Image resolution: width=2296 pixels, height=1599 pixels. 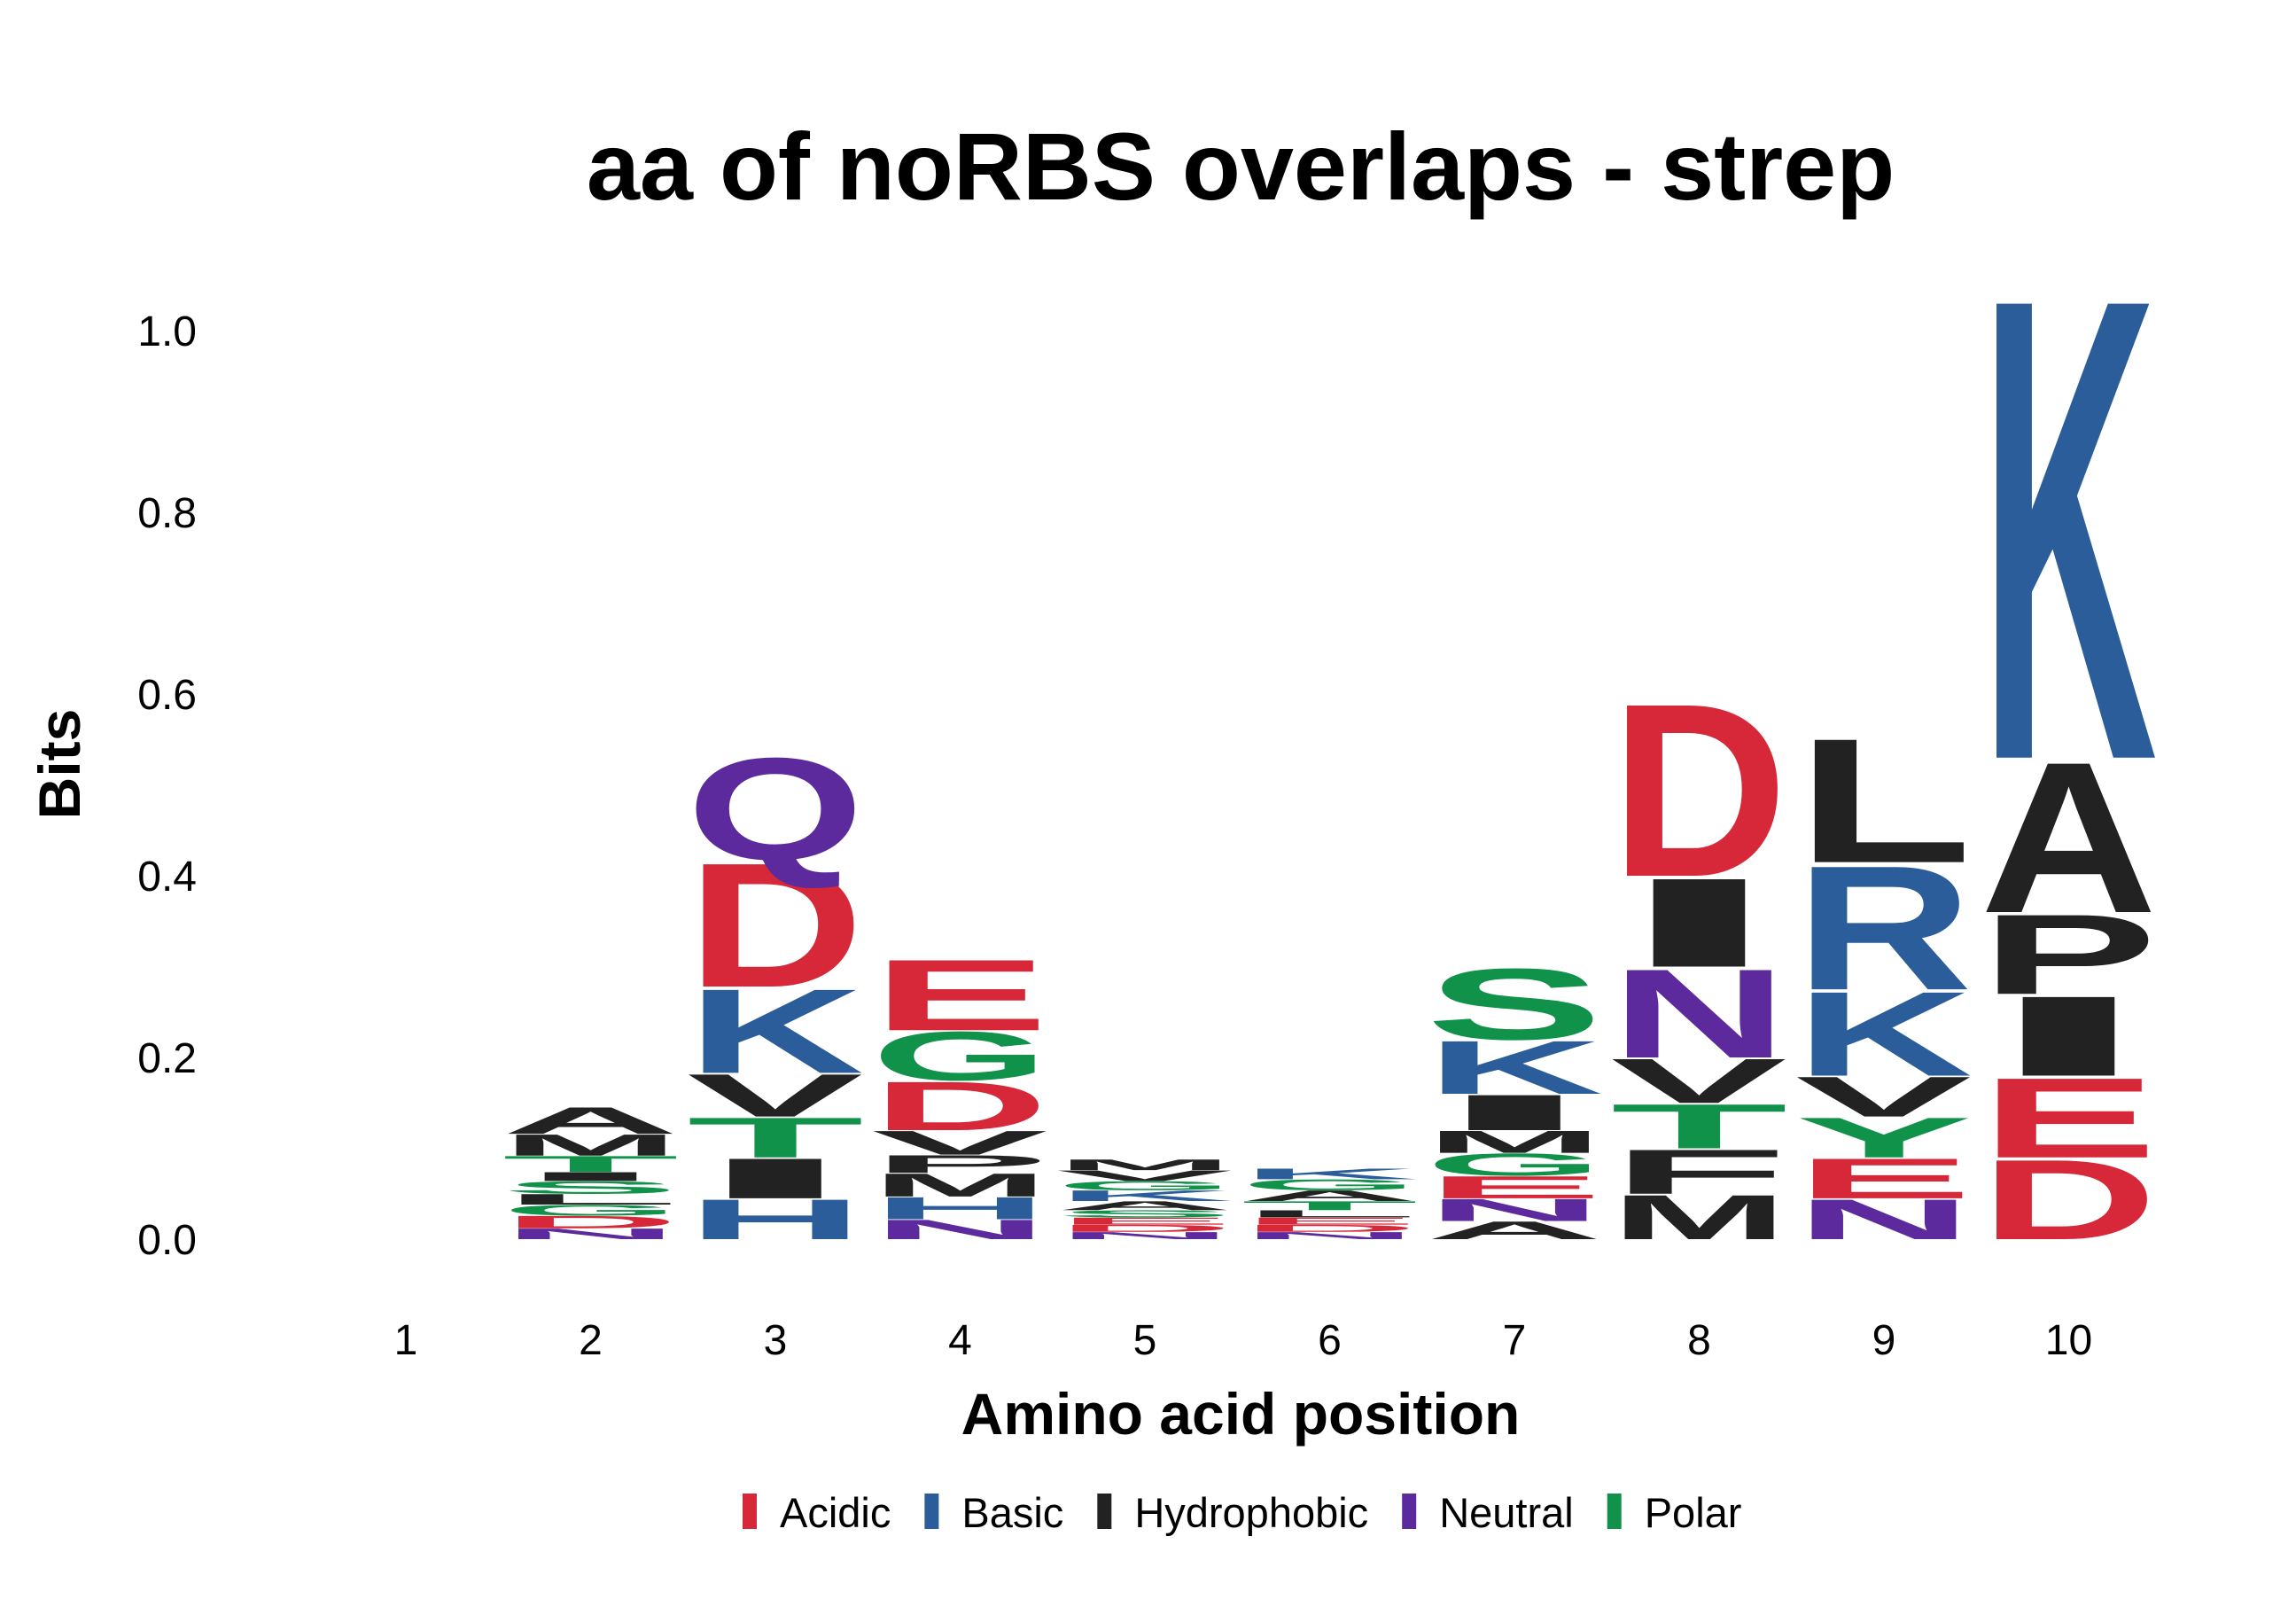 What do you see at coordinates (1699, 1340) in the screenshot?
I see `x-tick-label: 8` at bounding box center [1699, 1340].